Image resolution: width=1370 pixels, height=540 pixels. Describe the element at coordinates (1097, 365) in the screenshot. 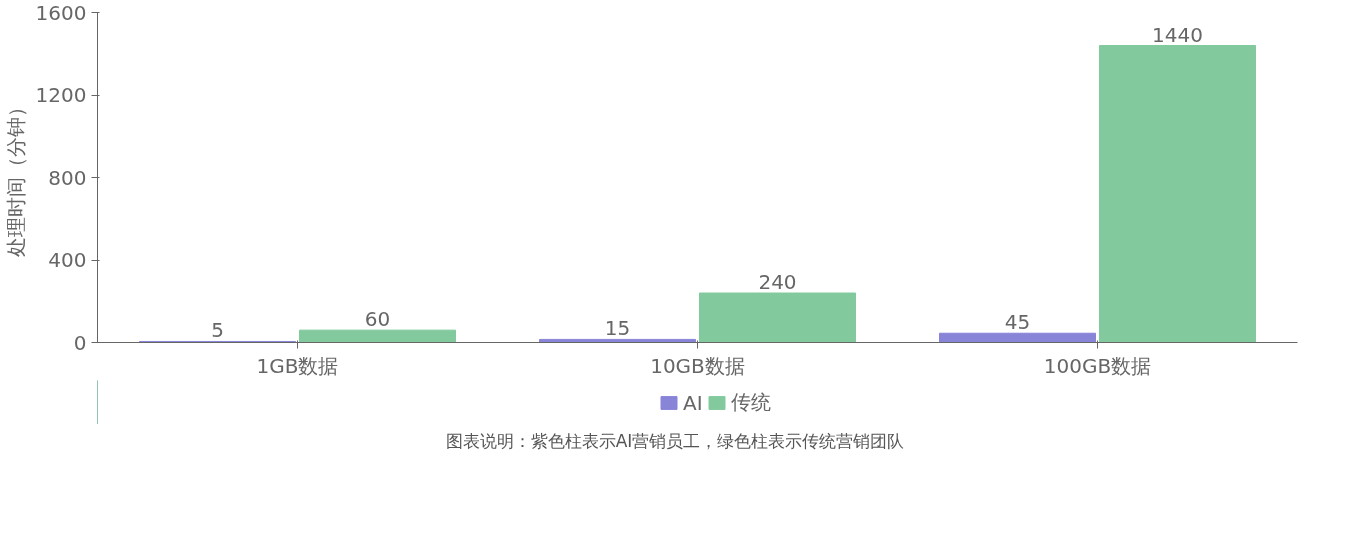

I see `x-tick-label: 100GB数据` at that location.